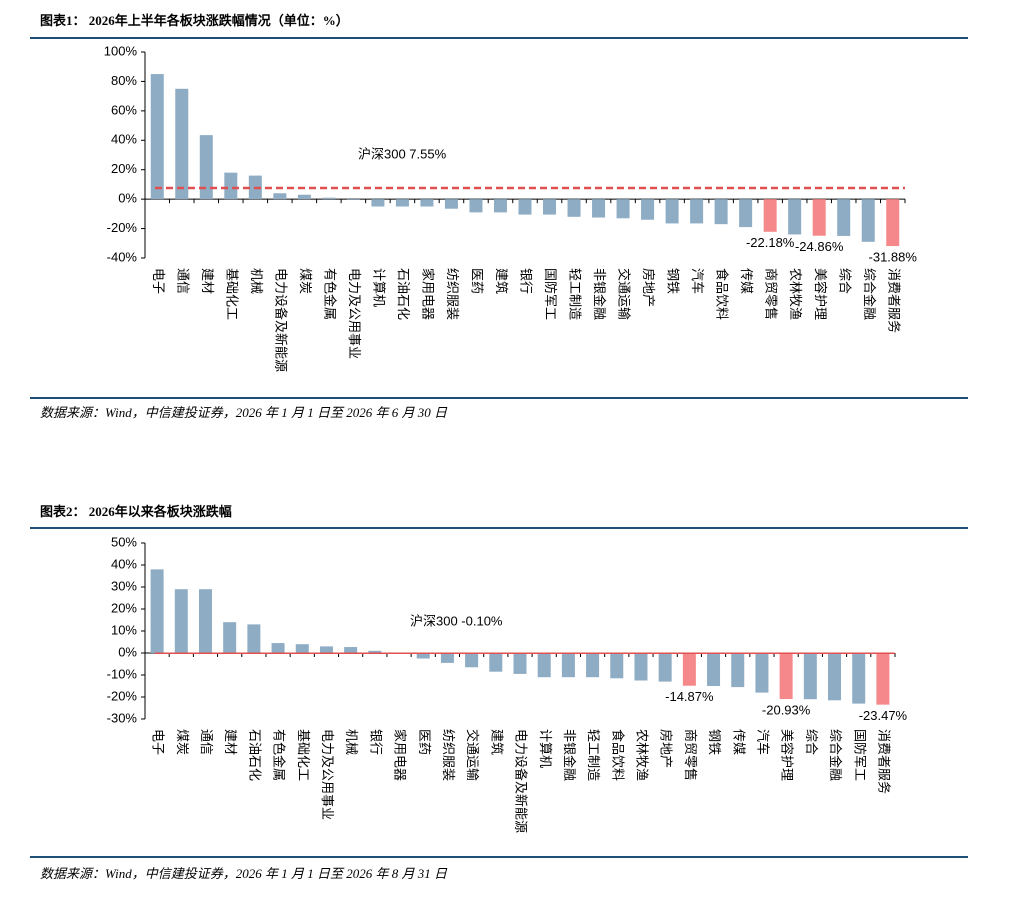 This screenshot has height=897, width=1027. Describe the element at coordinates (375, 742) in the screenshot. I see `x-tick-label: 银行` at that location.